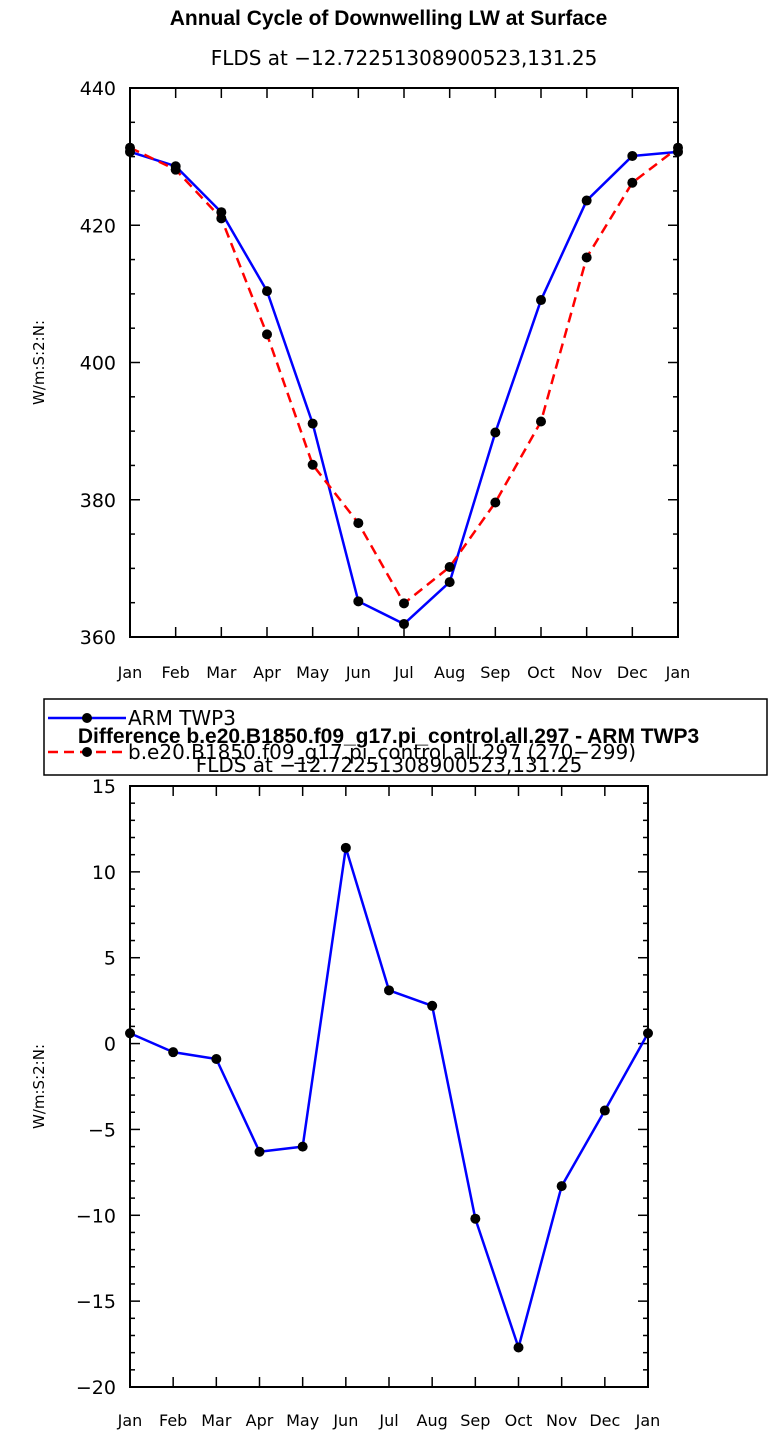 The width and height of the screenshot is (777, 1437). Describe the element at coordinates (102, 1130) in the screenshot. I see `y-tick-label: −5` at that location.